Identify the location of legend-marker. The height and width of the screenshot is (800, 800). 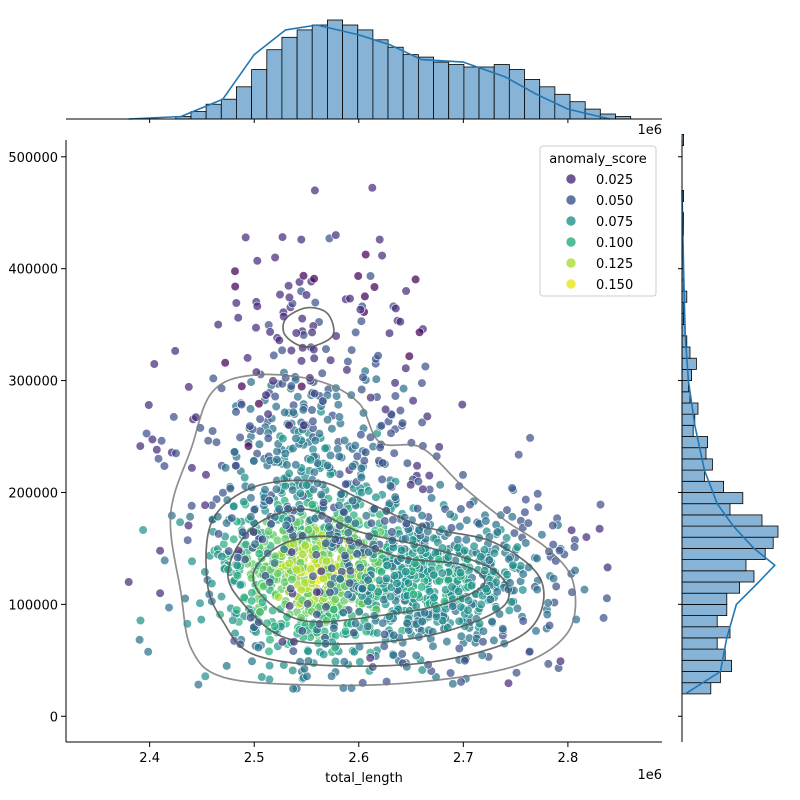
(571, 200).